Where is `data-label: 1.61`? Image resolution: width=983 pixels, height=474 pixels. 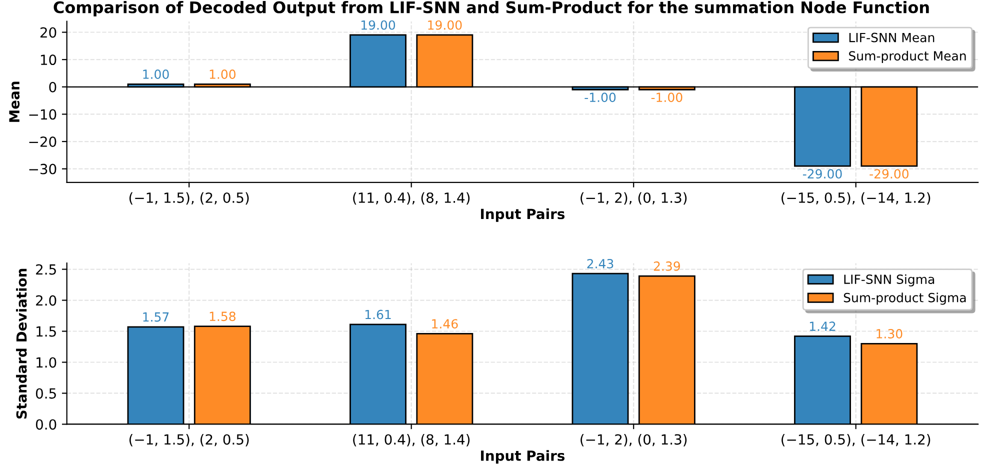 data-label: 1.61 is located at coordinates (378, 315).